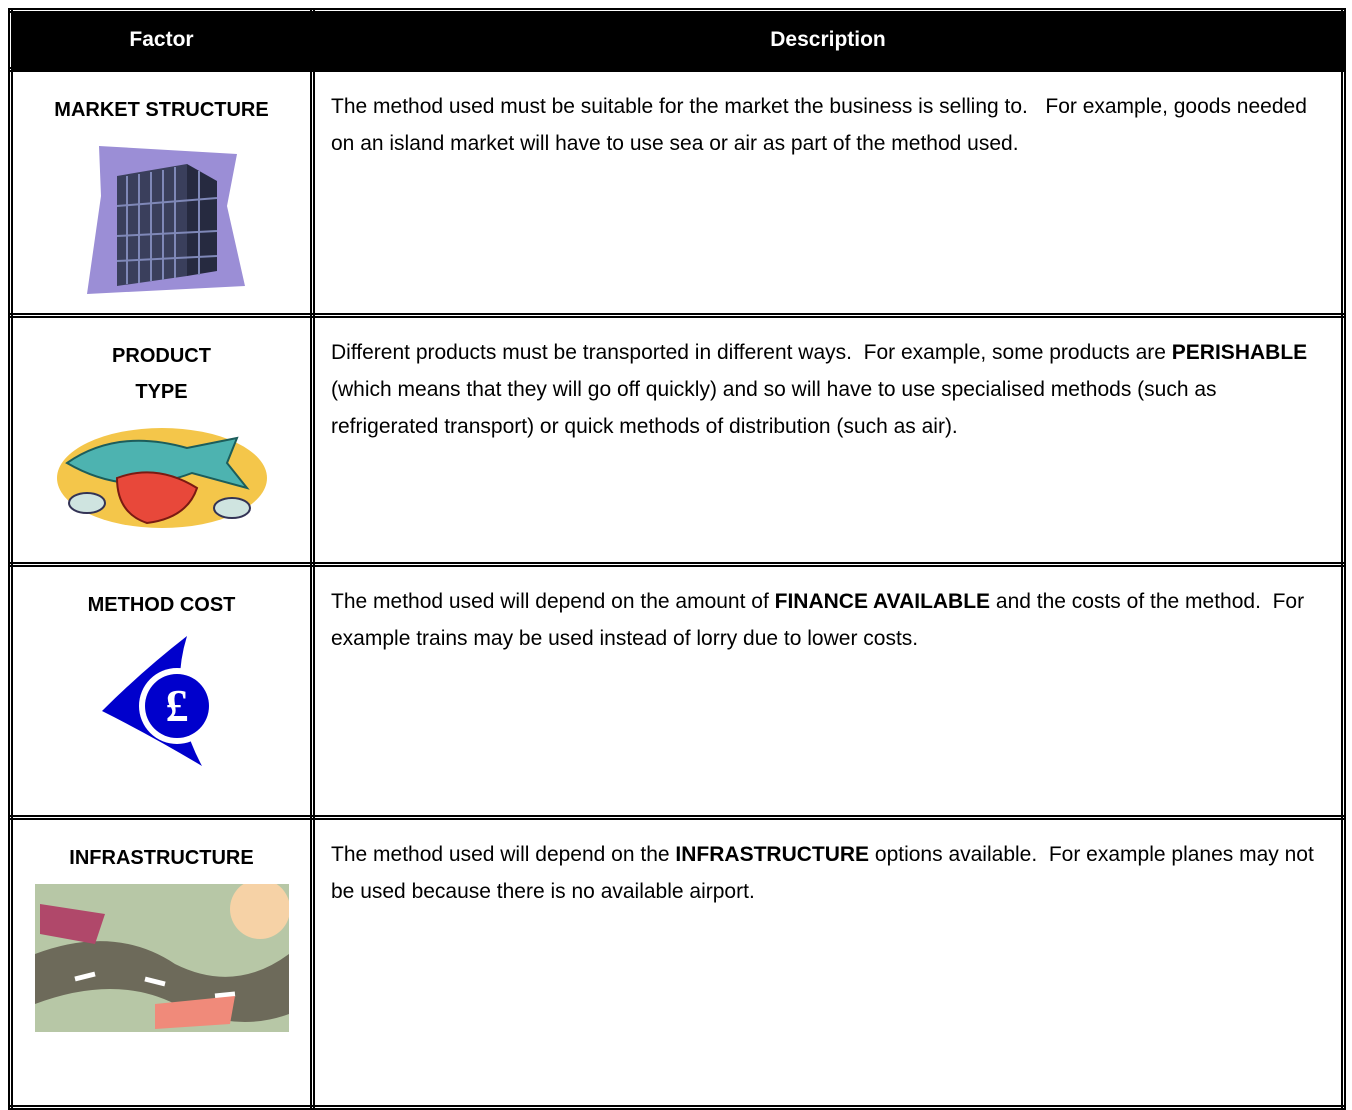 This screenshot has height=1110, width=1352. I want to click on factor-label: MARKET STRUCTURE, so click(161, 110).